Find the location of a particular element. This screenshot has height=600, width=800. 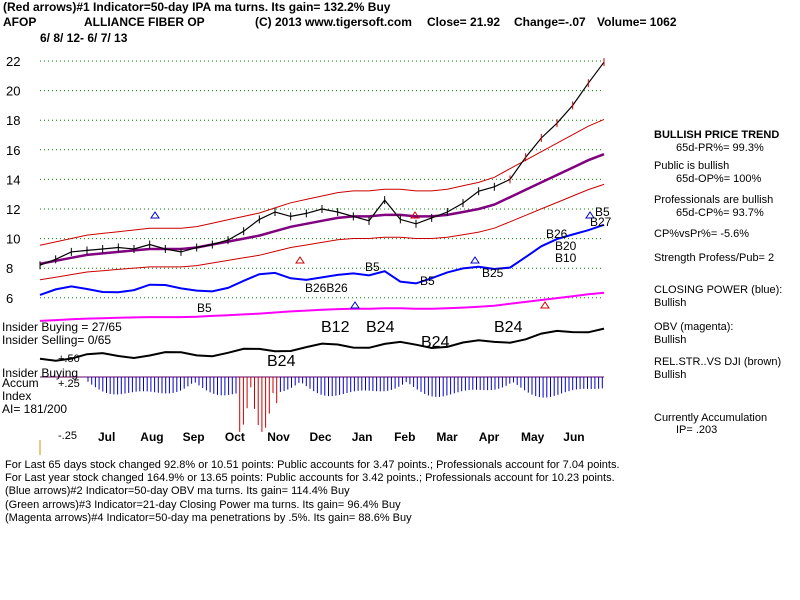

trend-title: BULLISH PRICE TREND is located at coordinates (717, 135).